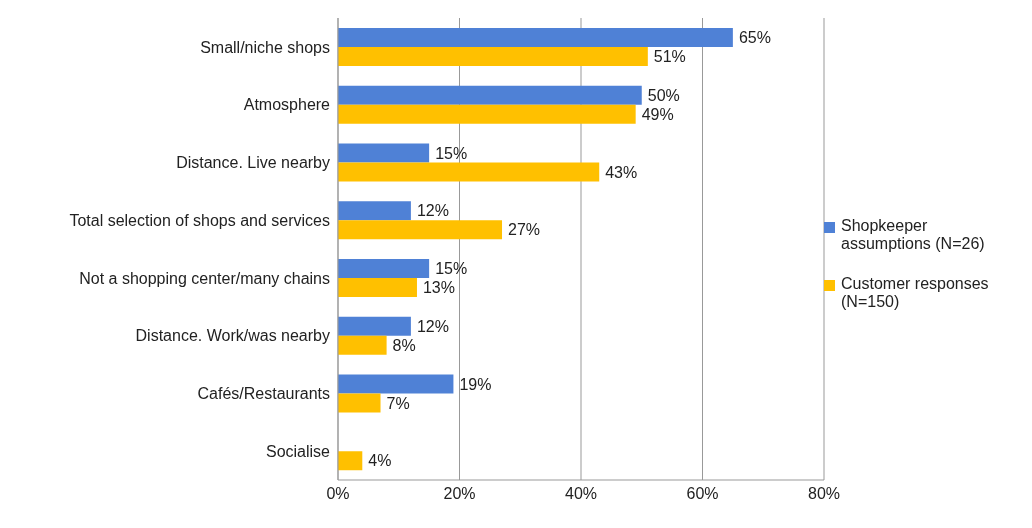 Image resolution: width=1032 pixels, height=528 pixels. I want to click on data-label: 8%, so click(404, 345).